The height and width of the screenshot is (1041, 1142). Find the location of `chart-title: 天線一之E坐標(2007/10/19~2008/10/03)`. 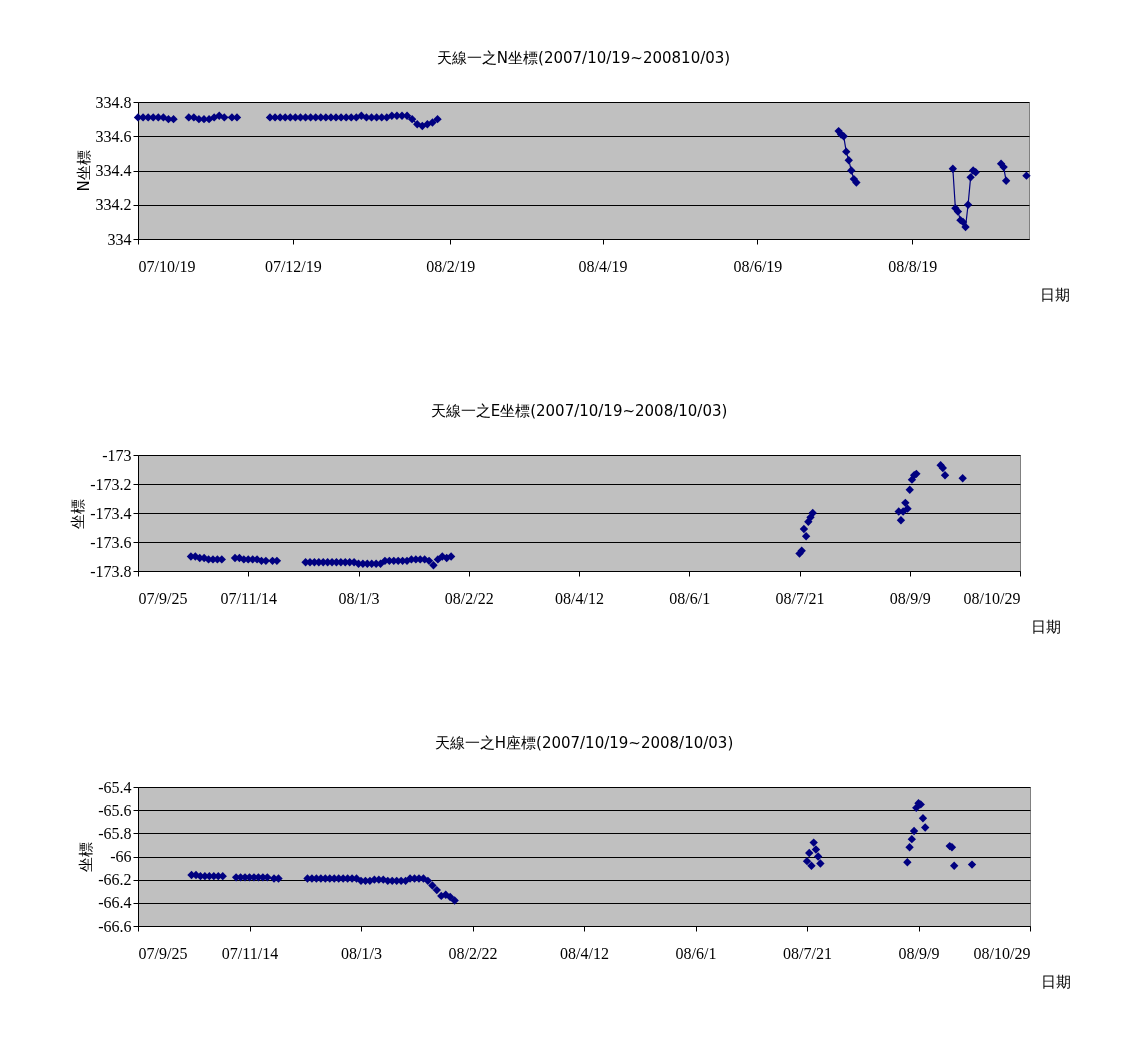

chart-title: 天線一之E坐標(2007/10/19~2008/10/03) is located at coordinates (579, 411).